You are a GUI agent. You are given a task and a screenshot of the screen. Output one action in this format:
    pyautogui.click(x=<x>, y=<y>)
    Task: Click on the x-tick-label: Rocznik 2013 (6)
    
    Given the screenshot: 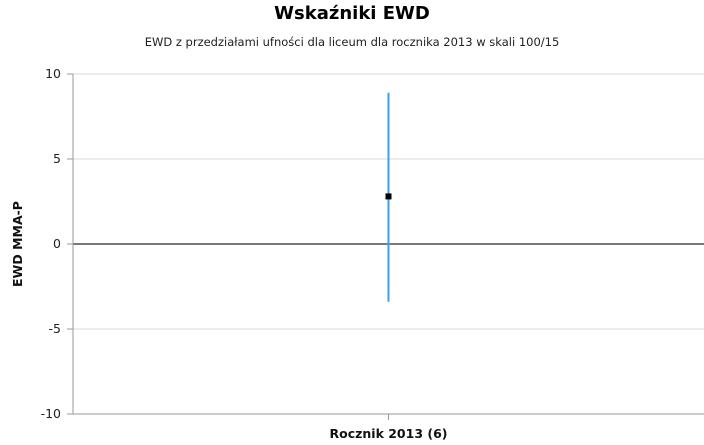 What is the action you would take?
    pyautogui.click(x=388, y=433)
    